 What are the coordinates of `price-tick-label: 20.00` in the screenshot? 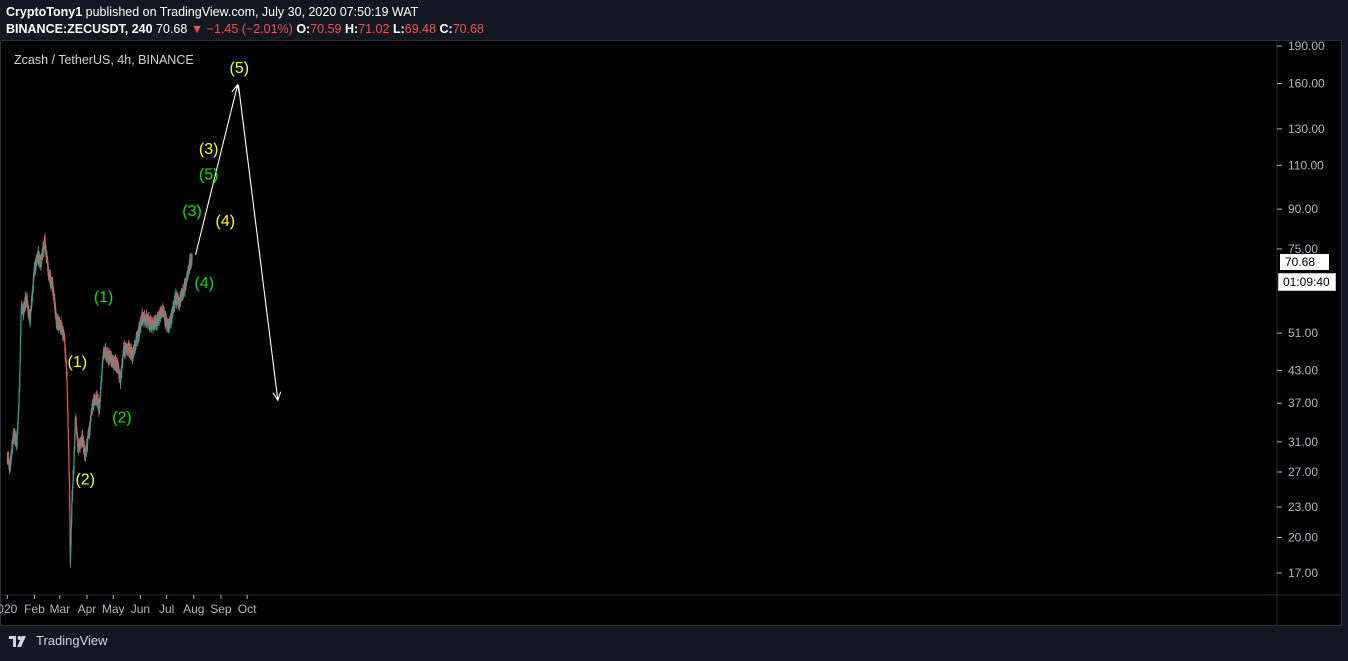 It's located at (1303, 538).